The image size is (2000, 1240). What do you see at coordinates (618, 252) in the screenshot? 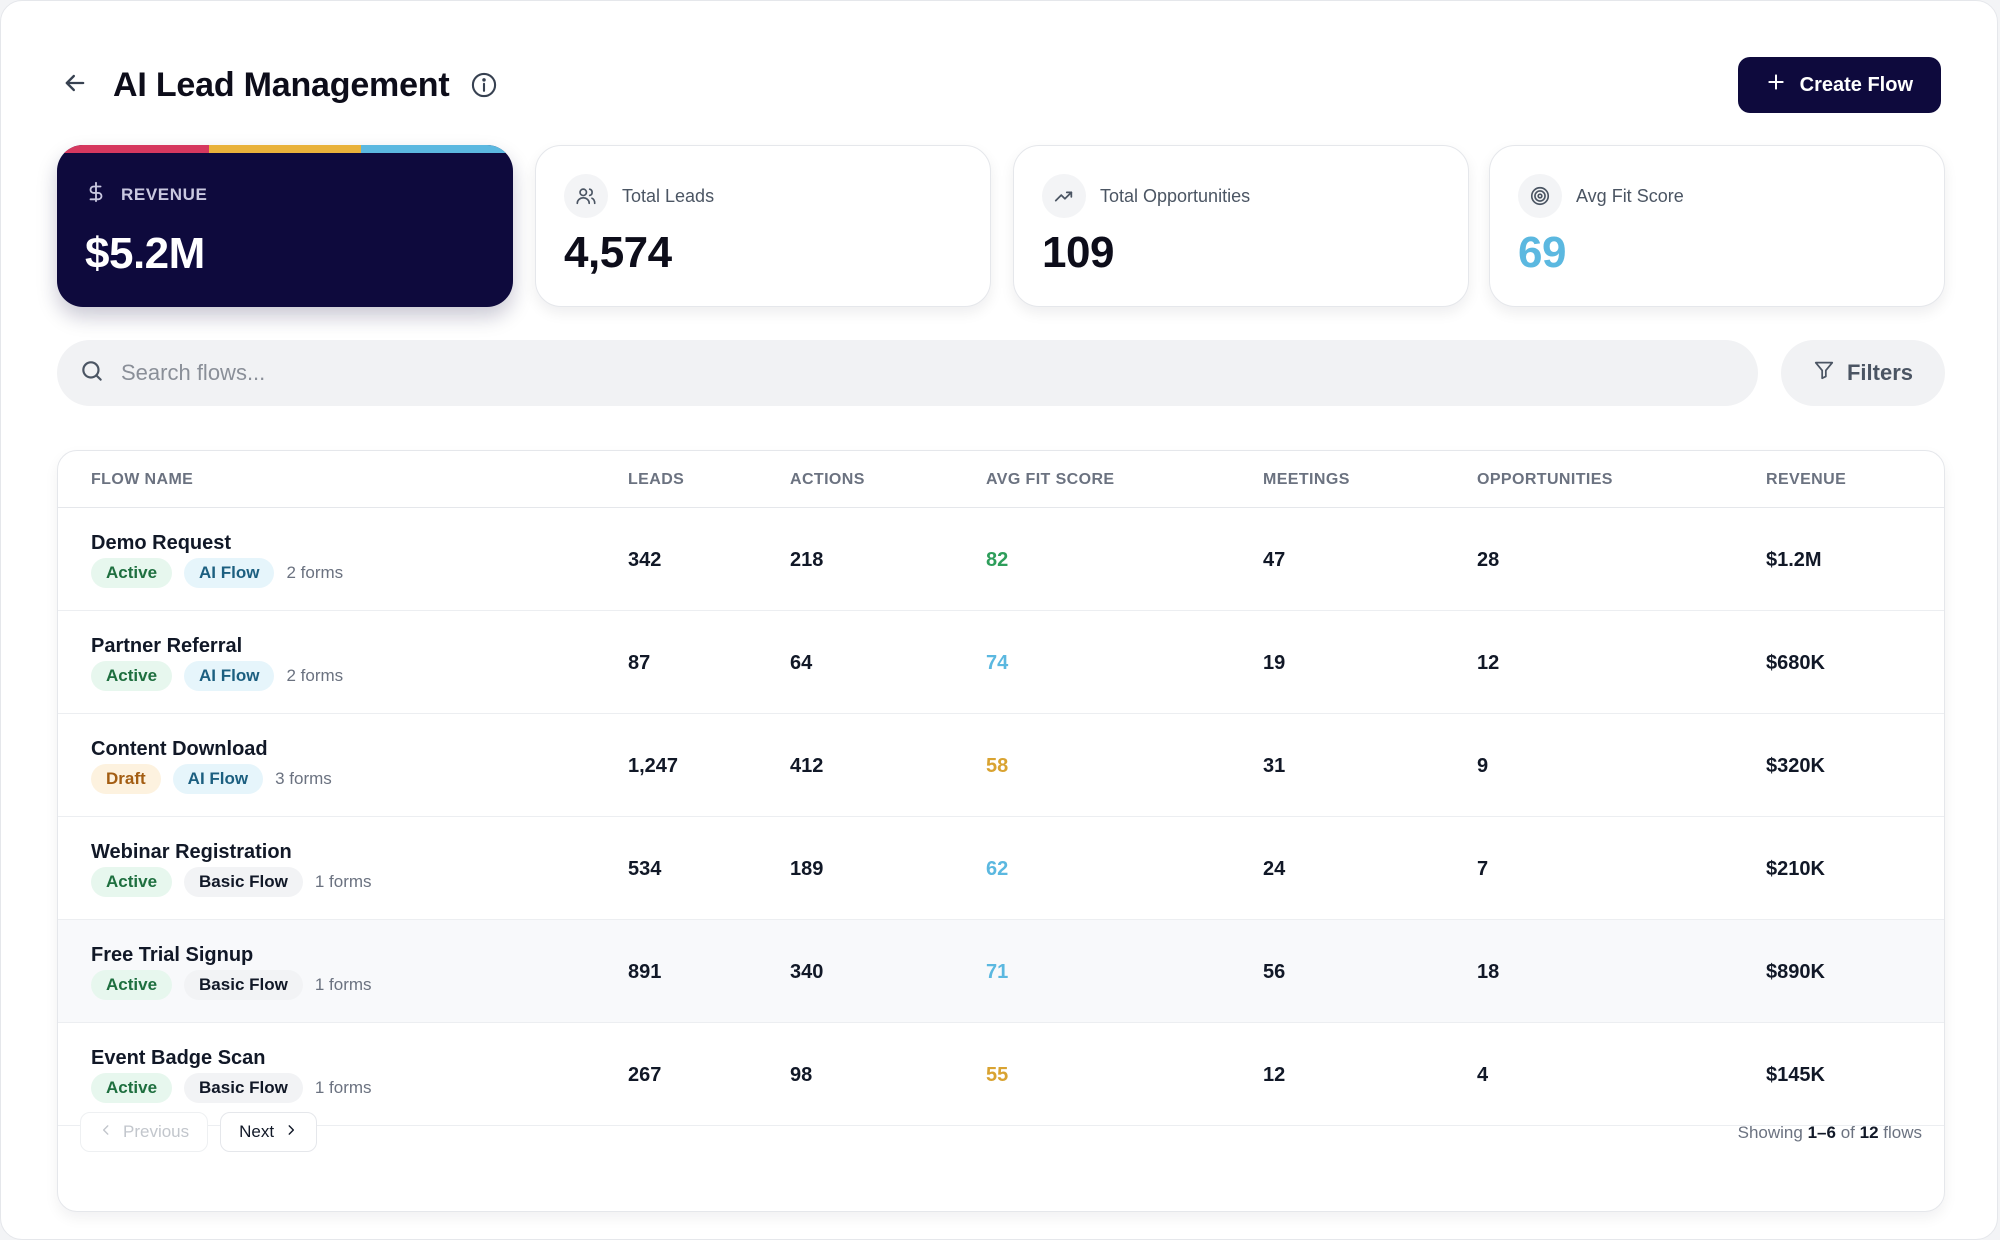
I see `total-leads-value: 4,574` at bounding box center [618, 252].